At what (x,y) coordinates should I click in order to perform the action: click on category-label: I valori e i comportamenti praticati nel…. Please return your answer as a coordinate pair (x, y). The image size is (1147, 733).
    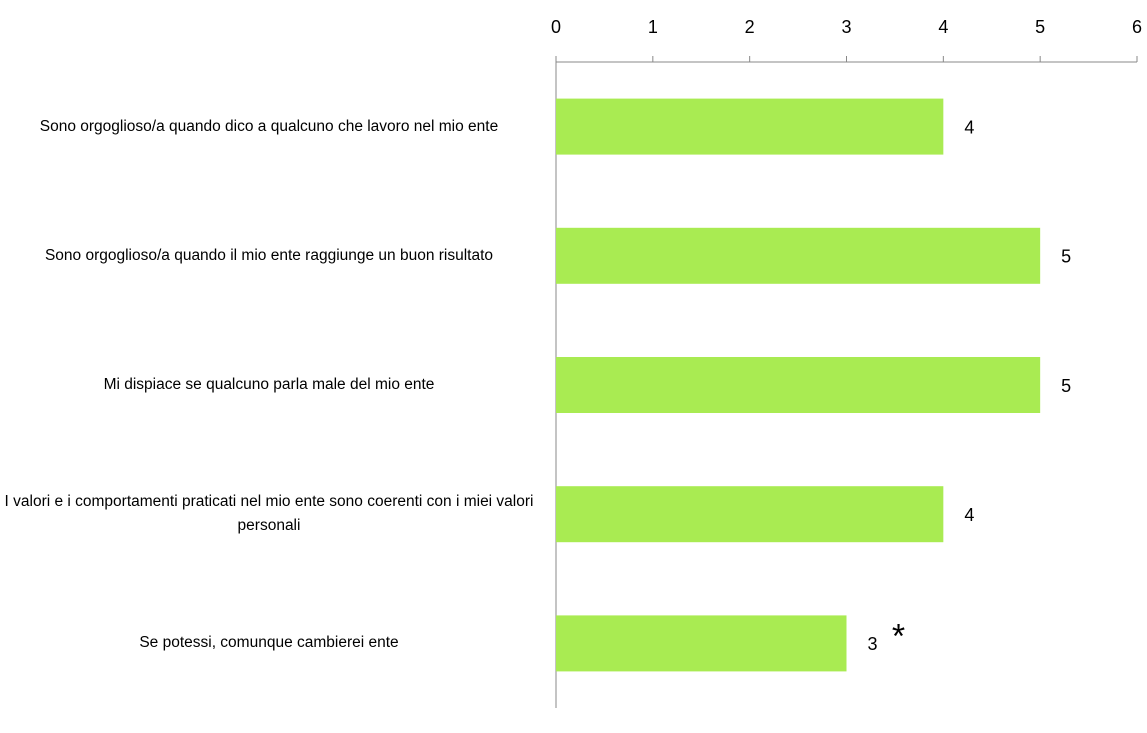
    Looking at the image, I should click on (269, 514).